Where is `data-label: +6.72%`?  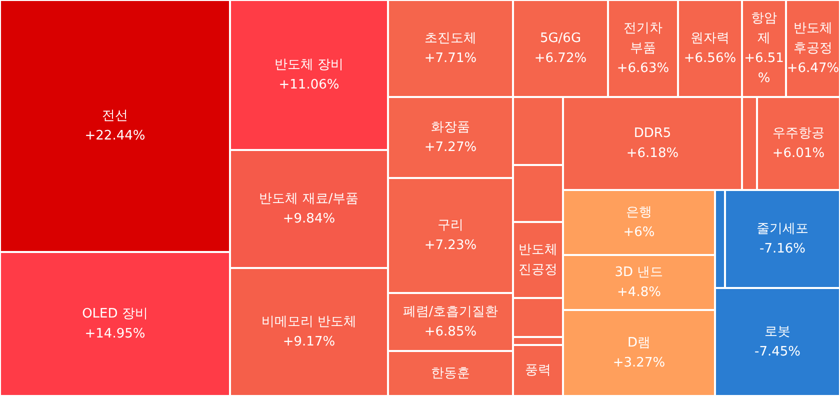 data-label: +6.72% is located at coordinates (560, 58).